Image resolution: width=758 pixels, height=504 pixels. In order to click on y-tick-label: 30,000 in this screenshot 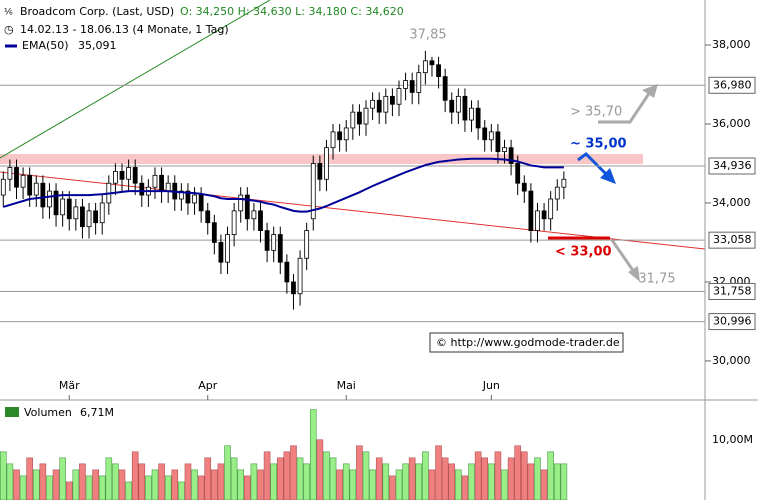, I will do `click(731, 360)`.